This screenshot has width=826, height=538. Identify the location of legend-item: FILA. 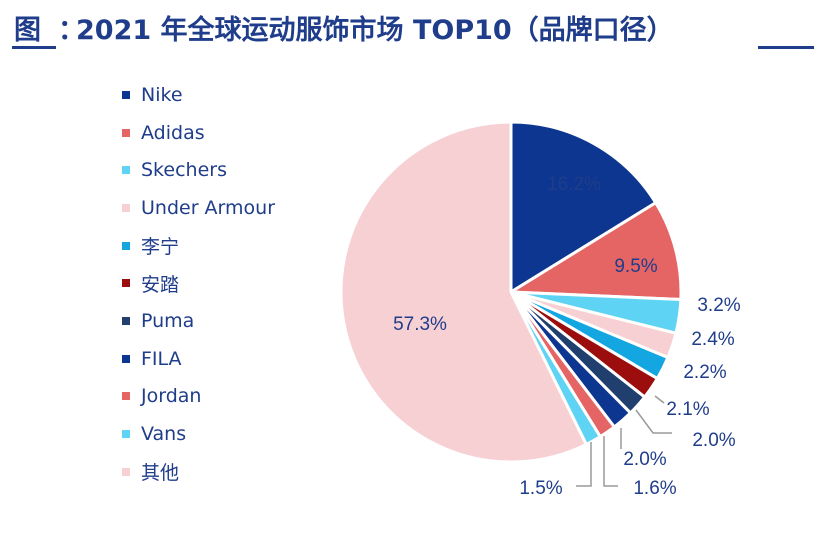
(198, 359).